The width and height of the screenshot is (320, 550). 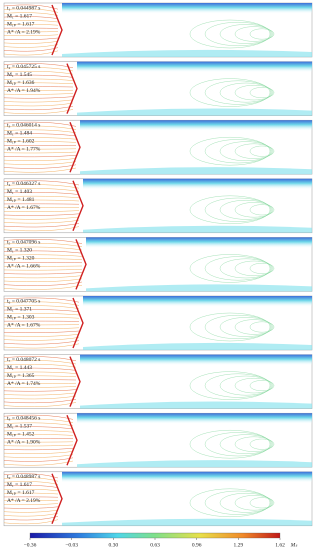 I want to click on colorbar, so click(x=155, y=535).